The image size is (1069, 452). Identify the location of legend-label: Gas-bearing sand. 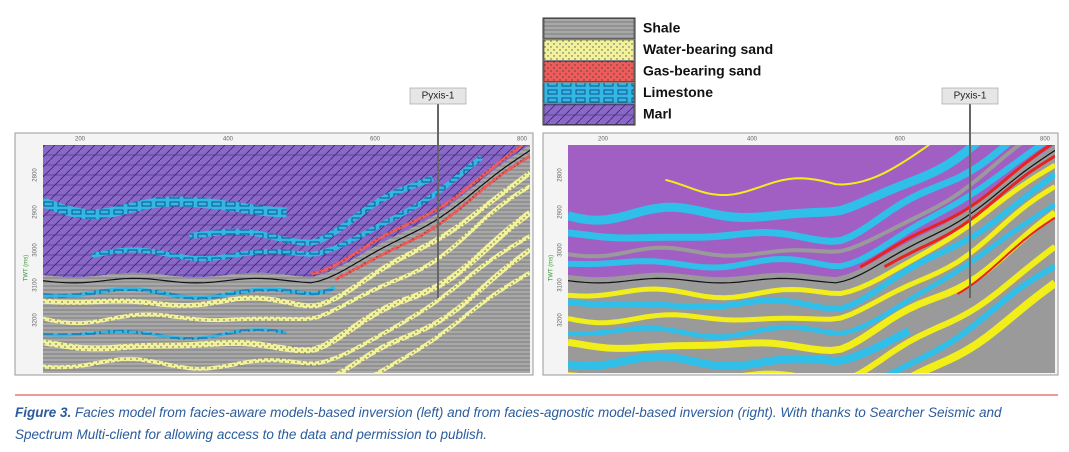
(702, 71).